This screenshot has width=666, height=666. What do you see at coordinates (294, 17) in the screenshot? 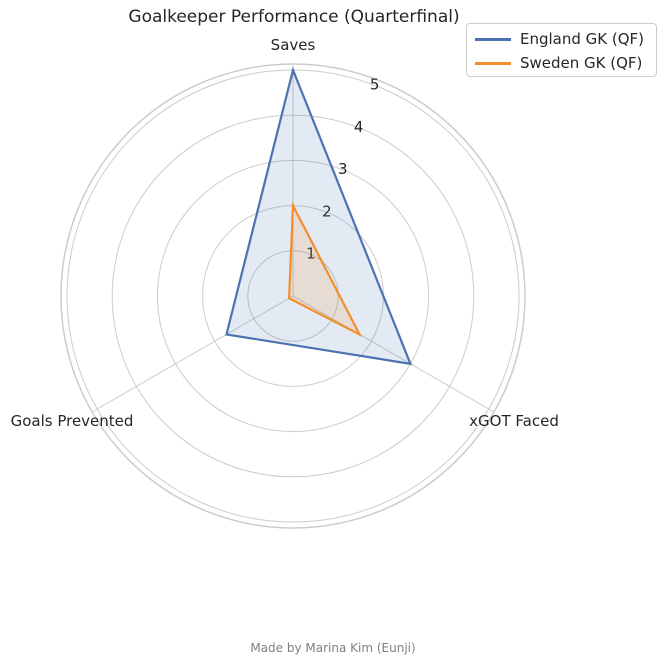
I see `chart-title: Goalkeeper Performance (Quarterfinal)` at bounding box center [294, 17].